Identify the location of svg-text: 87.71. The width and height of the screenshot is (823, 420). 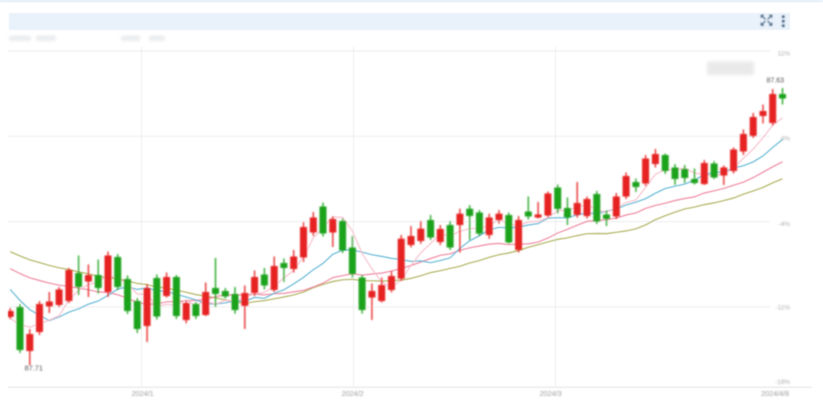
(34, 368).